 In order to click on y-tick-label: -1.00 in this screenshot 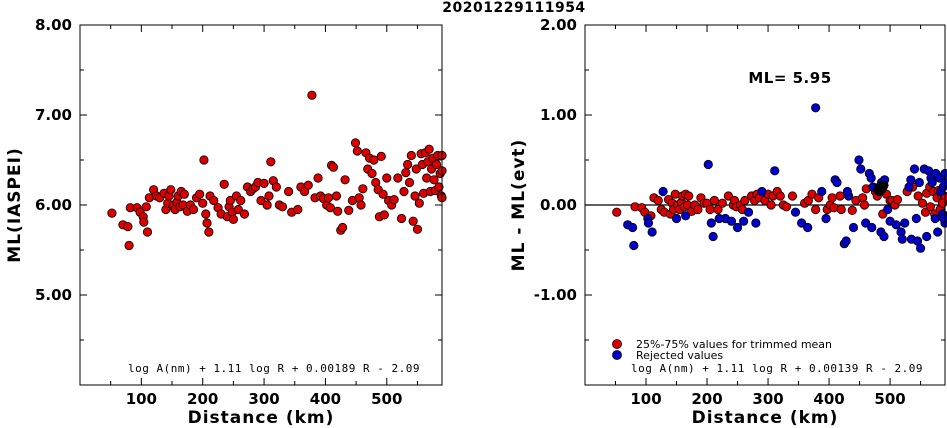, I will do `click(555, 295)`.